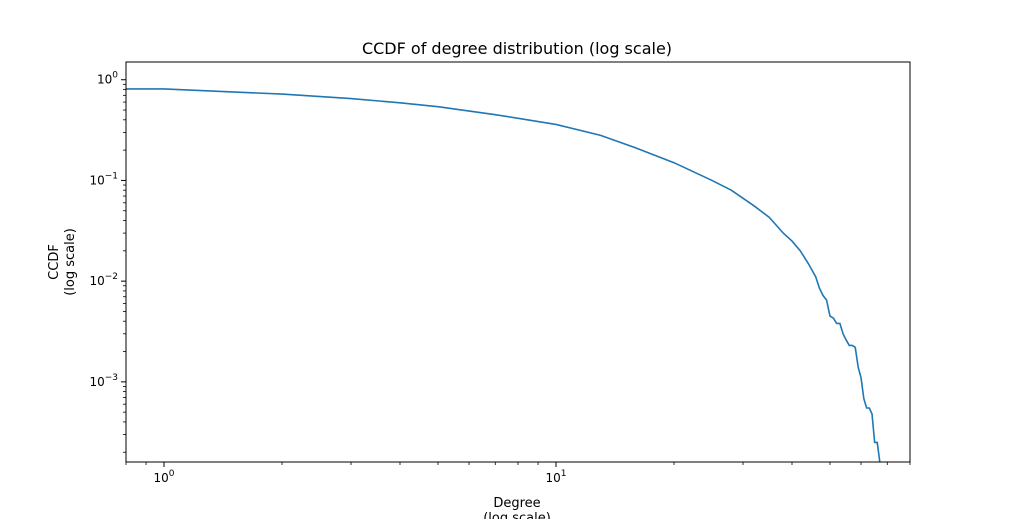 This screenshot has height=519, width=1011. What do you see at coordinates (163, 477) in the screenshot?
I see `x-tick-label: 10⁰` at bounding box center [163, 477].